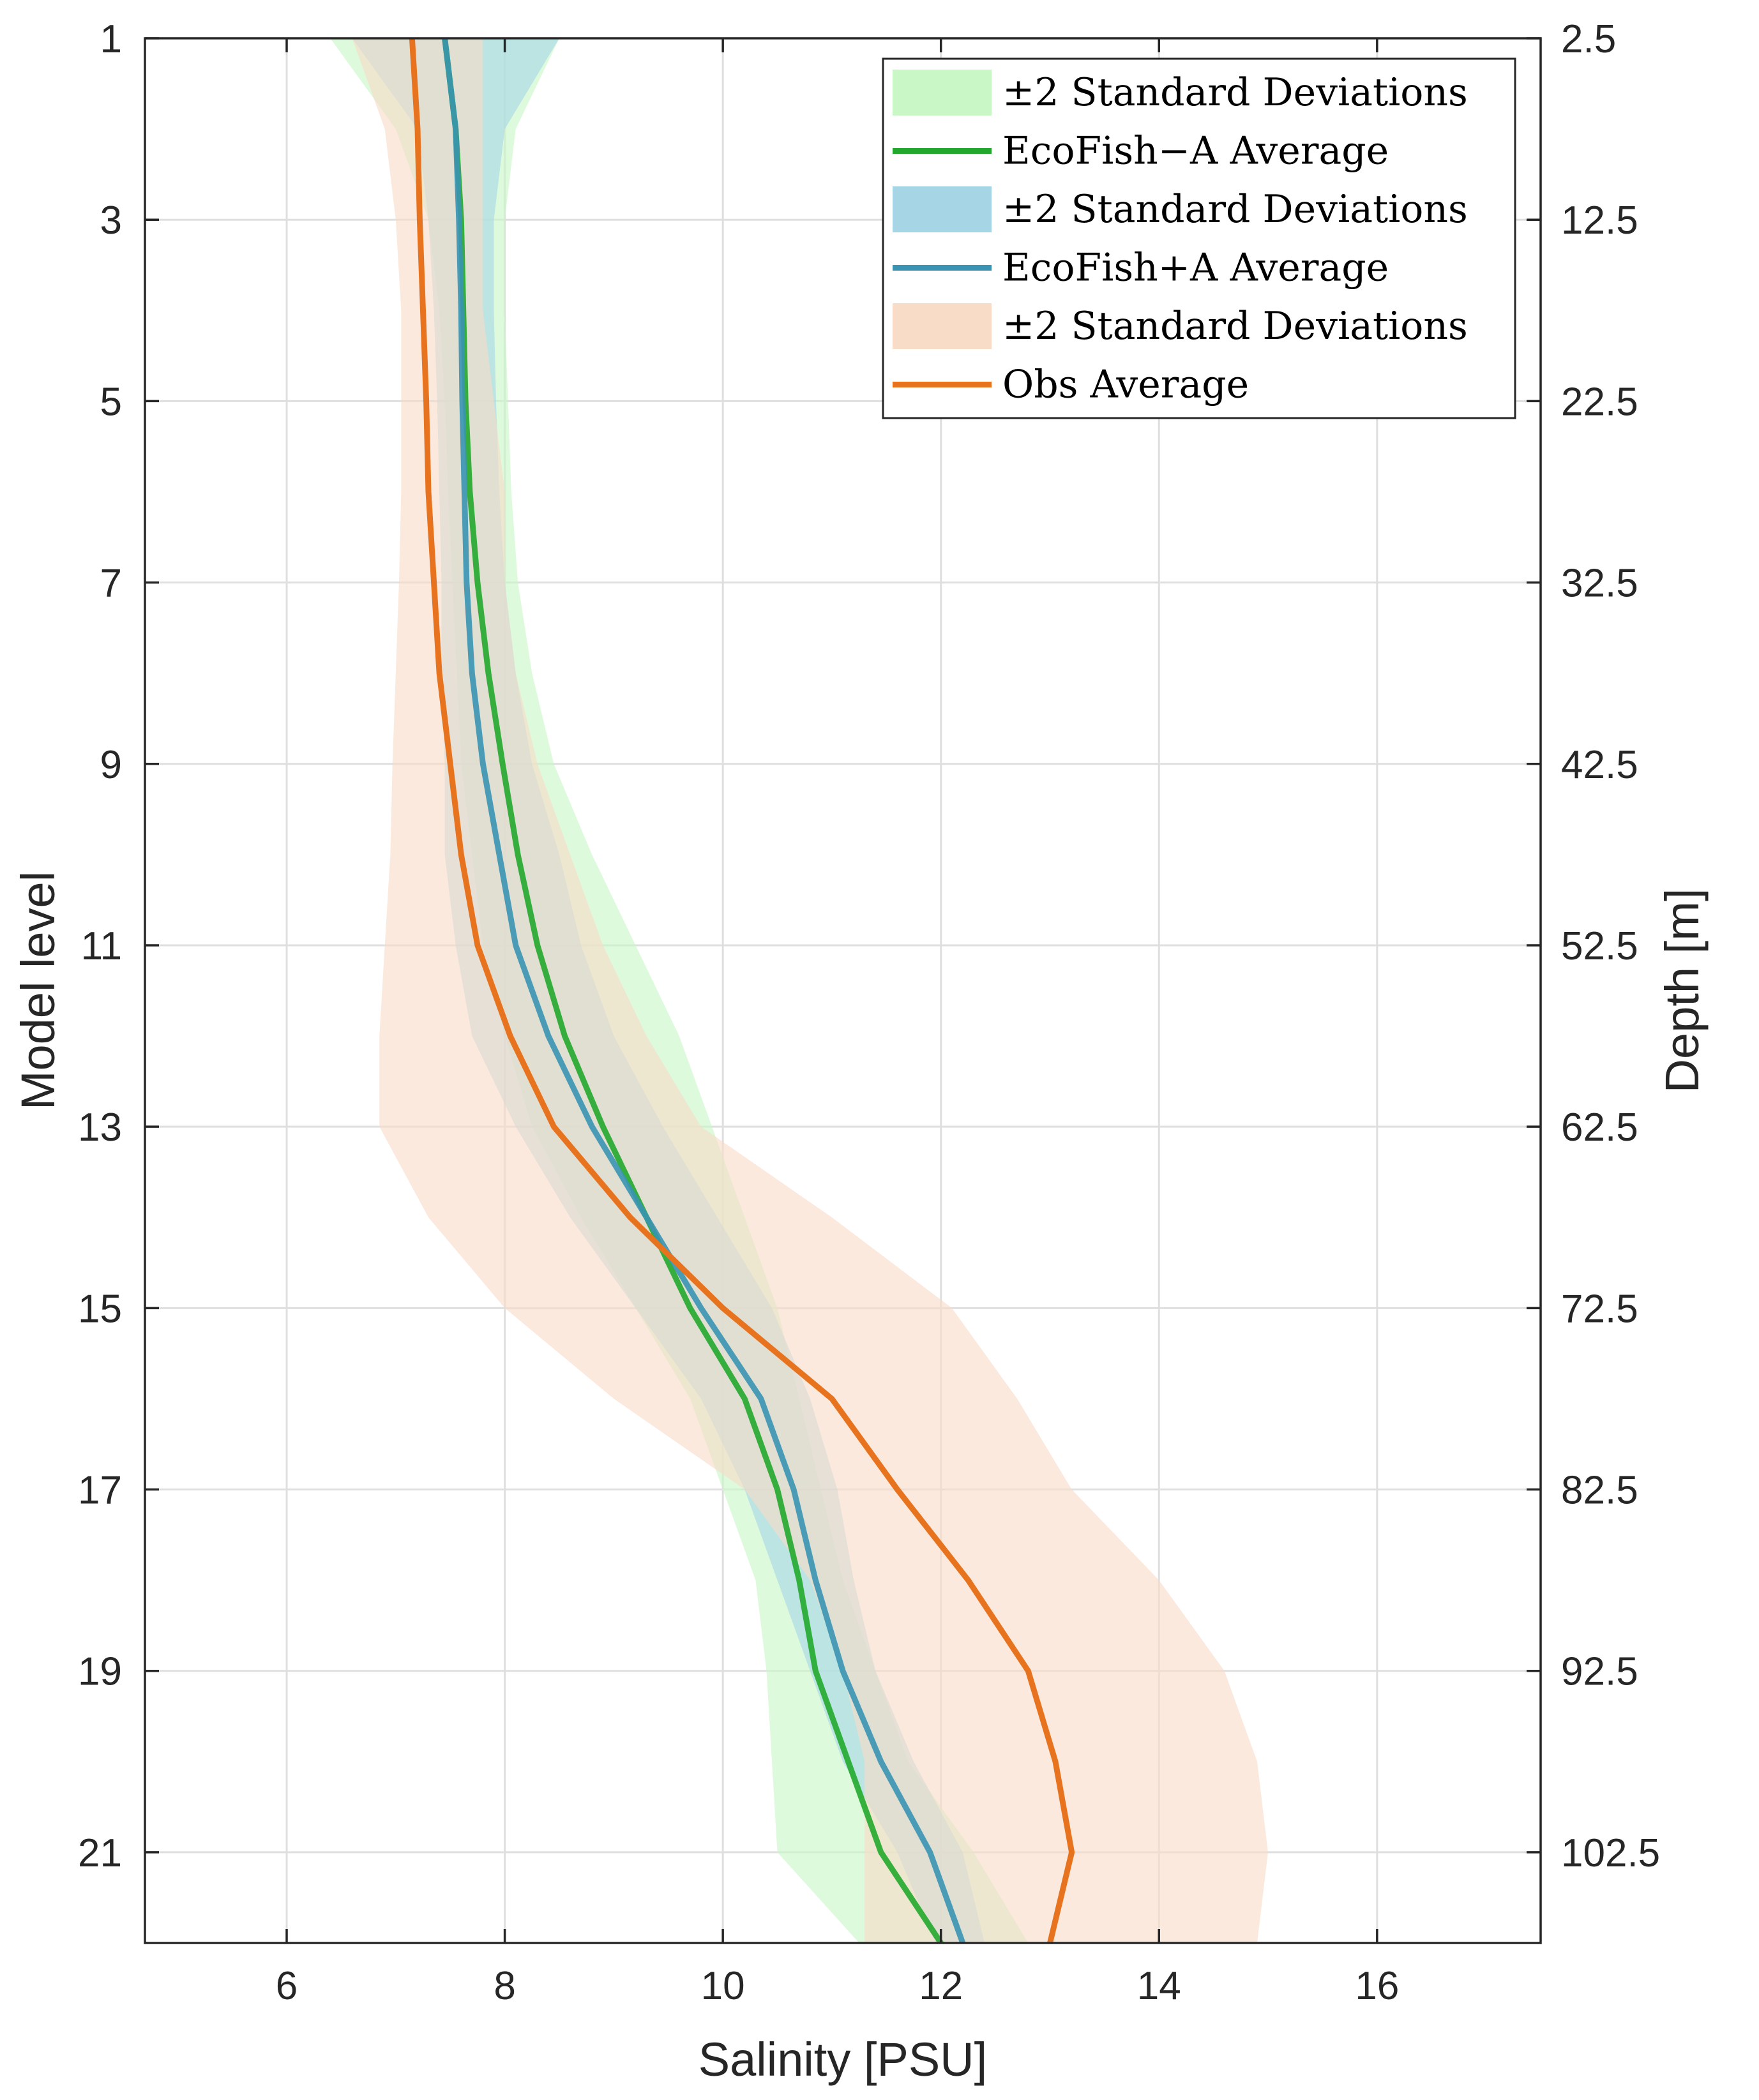  What do you see at coordinates (1195, 151) in the screenshot?
I see `legend-label: EcoFish−A Average` at bounding box center [1195, 151].